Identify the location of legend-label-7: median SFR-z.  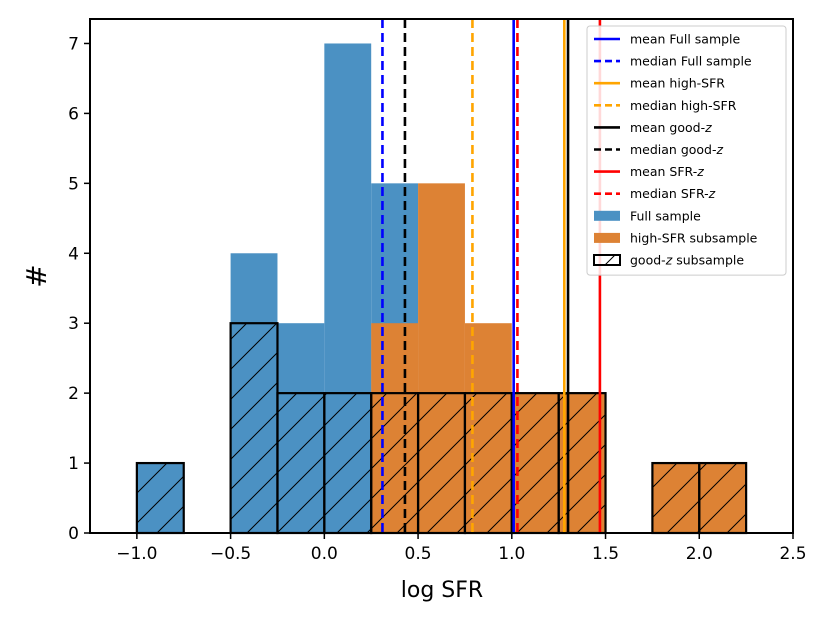
(673, 193).